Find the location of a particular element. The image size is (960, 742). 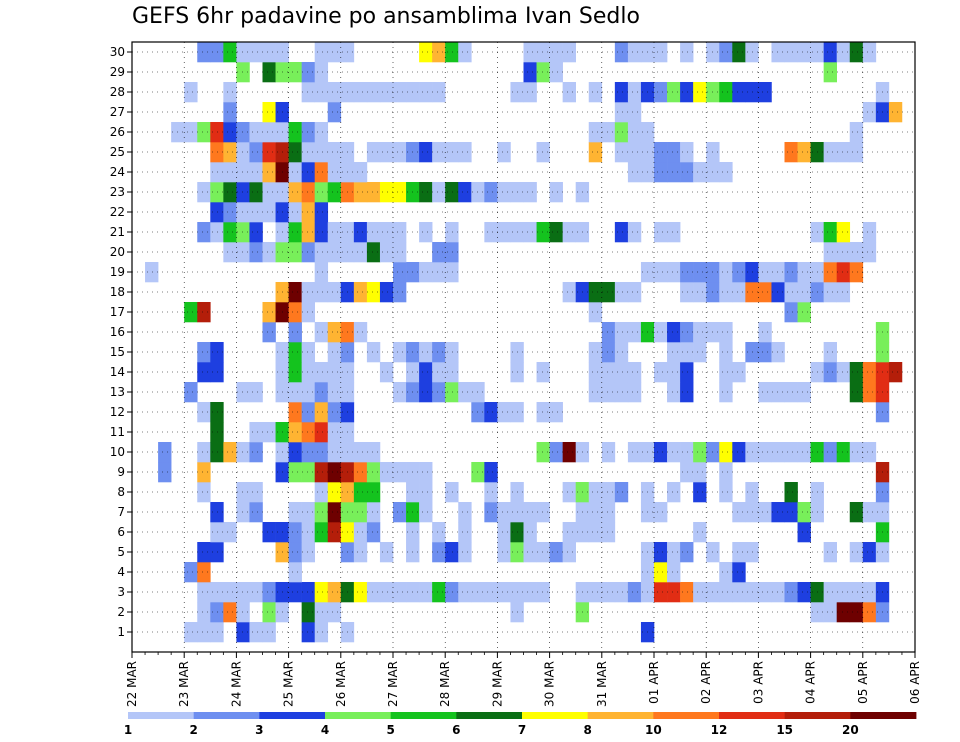

x-tick-label: 28 MAR is located at coordinates (445, 684).